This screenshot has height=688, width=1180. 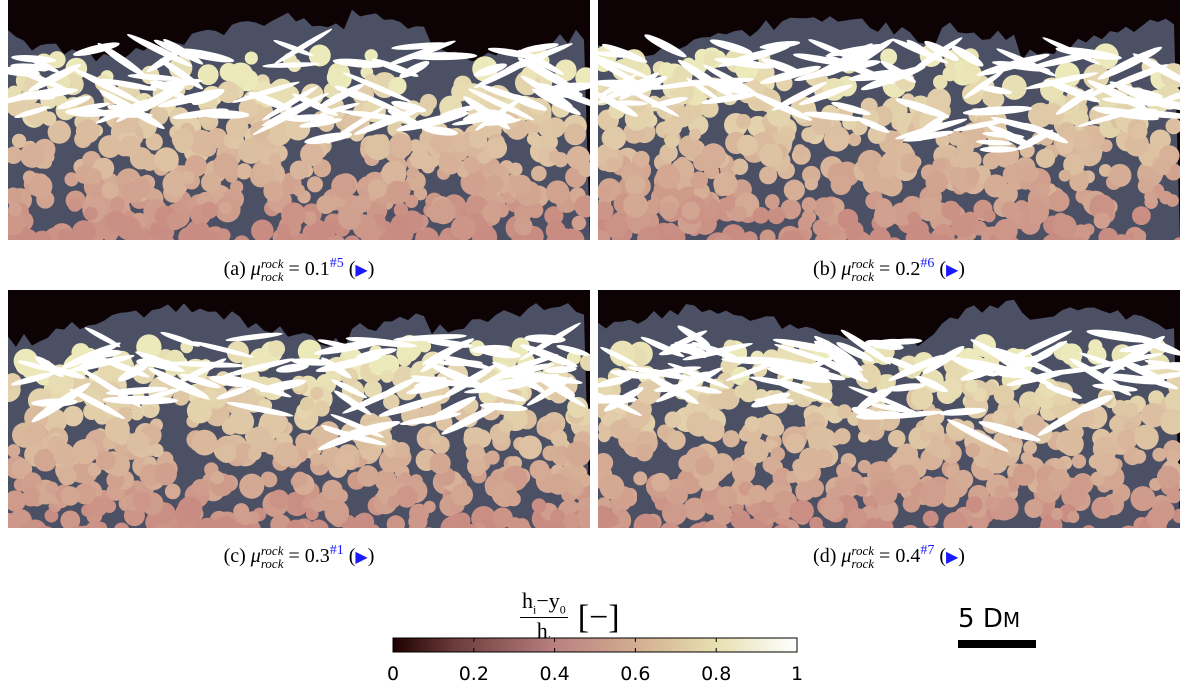 What do you see at coordinates (889, 557) in the screenshot?
I see `caption: (d) μ rock rock = 0.4#7 (▶)` at bounding box center [889, 557].